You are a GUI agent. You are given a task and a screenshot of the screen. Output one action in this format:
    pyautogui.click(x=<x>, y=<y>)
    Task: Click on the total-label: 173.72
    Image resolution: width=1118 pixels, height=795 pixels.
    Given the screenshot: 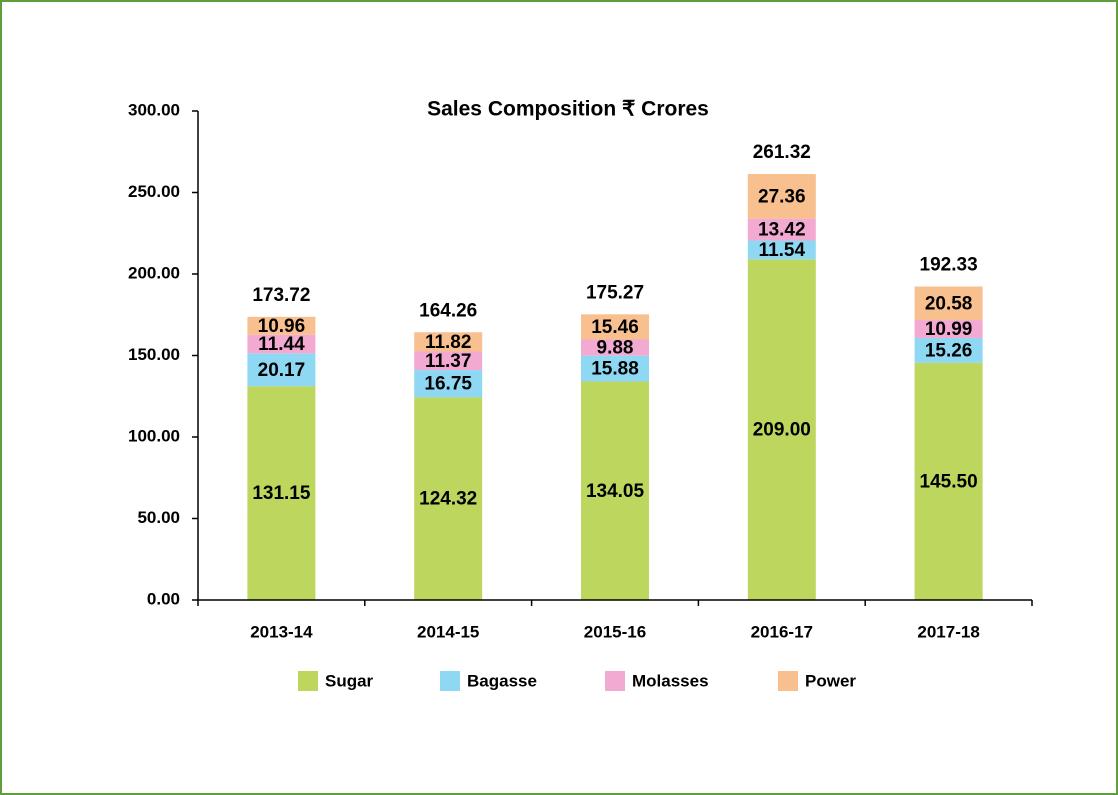 What is the action you would take?
    pyautogui.click(x=281, y=295)
    